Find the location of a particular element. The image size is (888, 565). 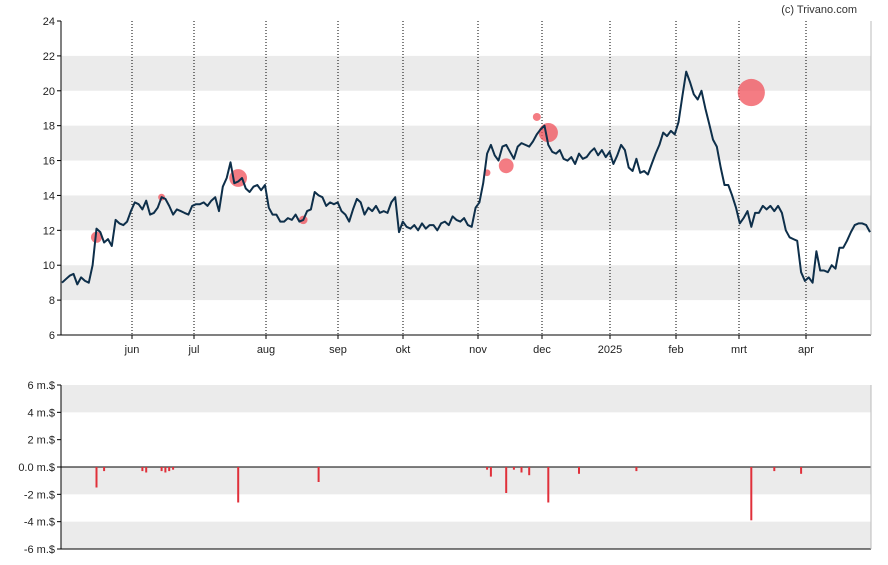

volume-y-tick-label: 6 m.$ is located at coordinates (41, 386).